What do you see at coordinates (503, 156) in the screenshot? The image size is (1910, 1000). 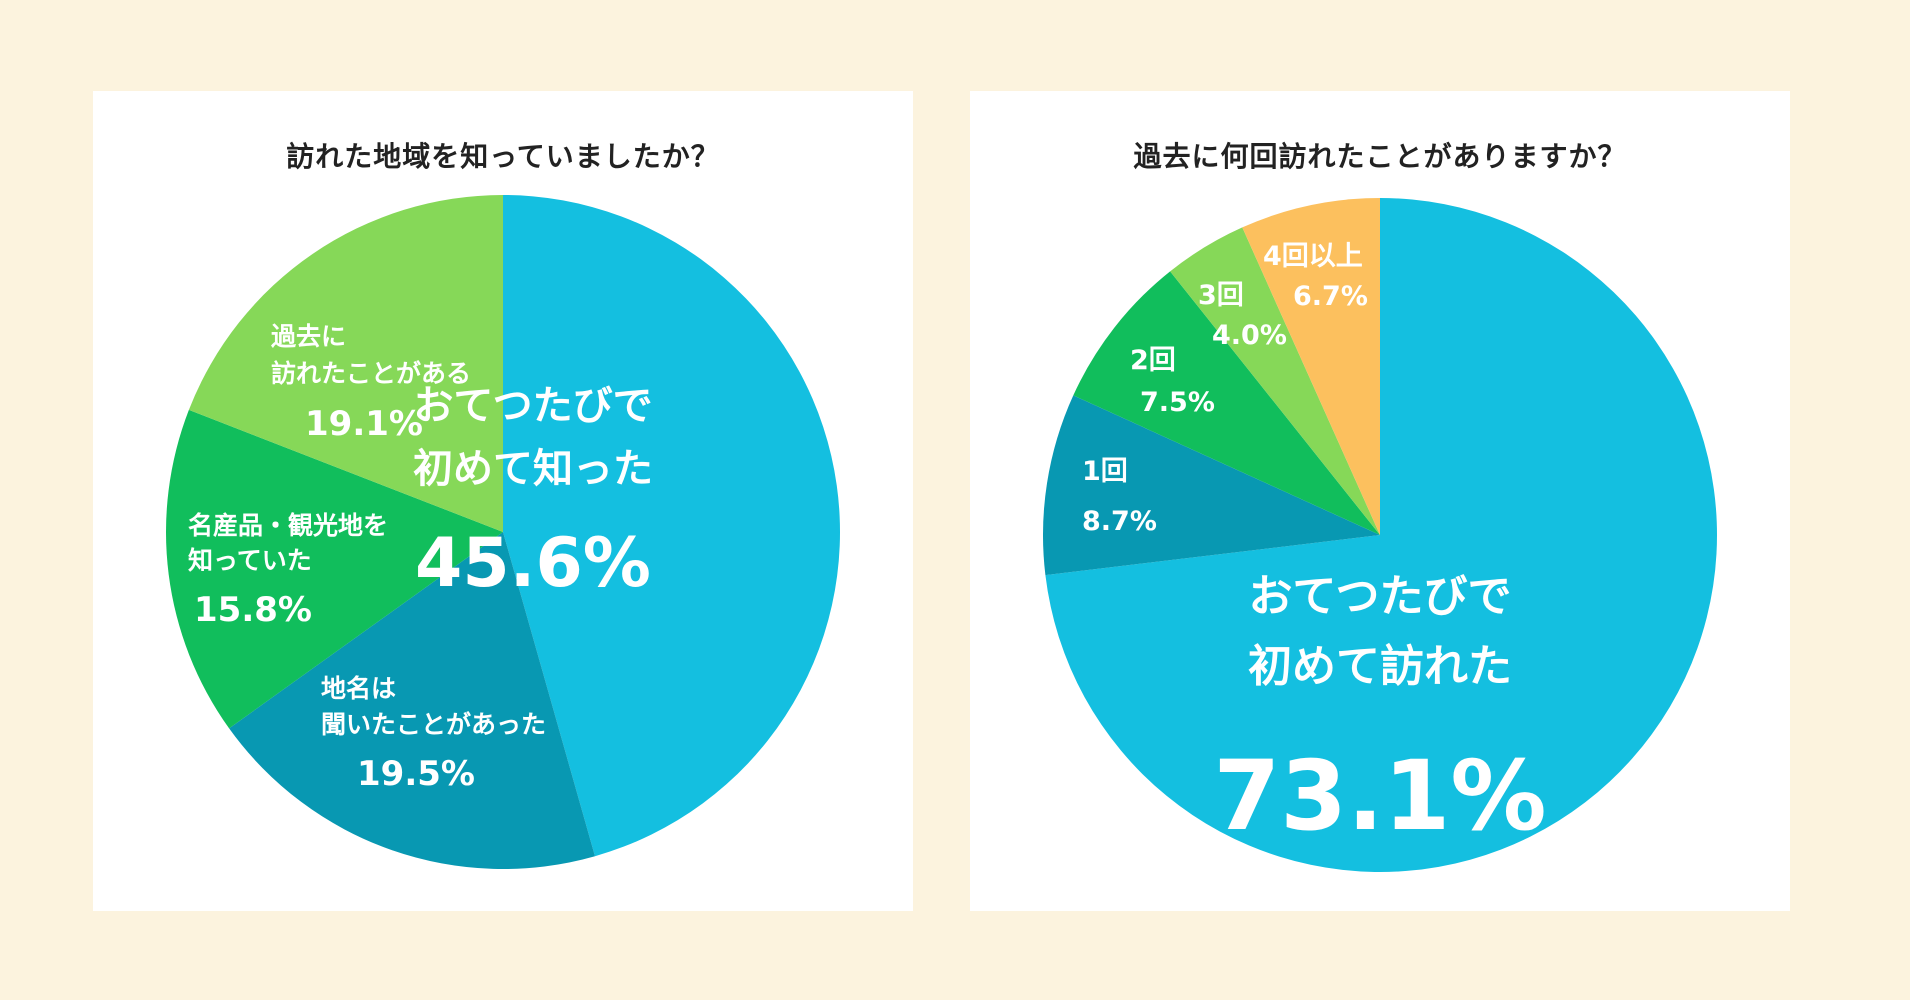 I see `left-chart-title: 訪れた地域を知っていましたか？` at bounding box center [503, 156].